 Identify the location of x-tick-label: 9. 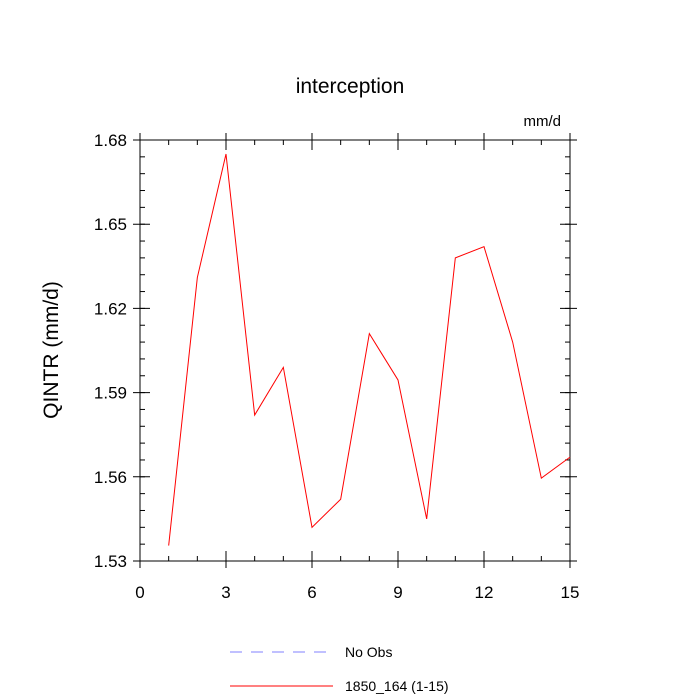
(397, 592).